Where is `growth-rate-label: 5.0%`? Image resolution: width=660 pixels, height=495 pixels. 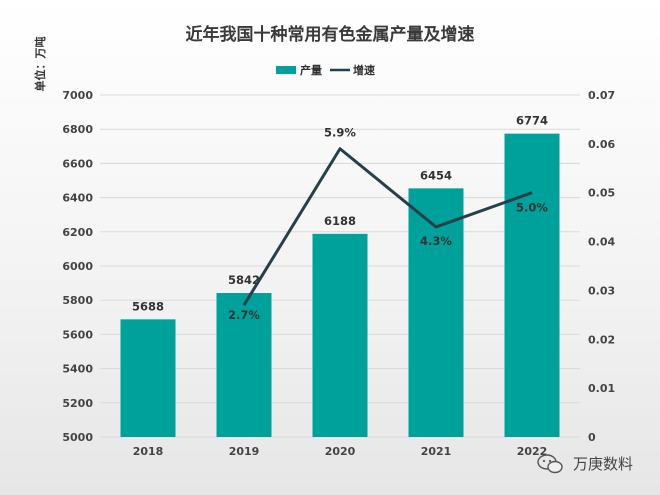
growth-rate-label: 5.0% is located at coordinates (532, 208).